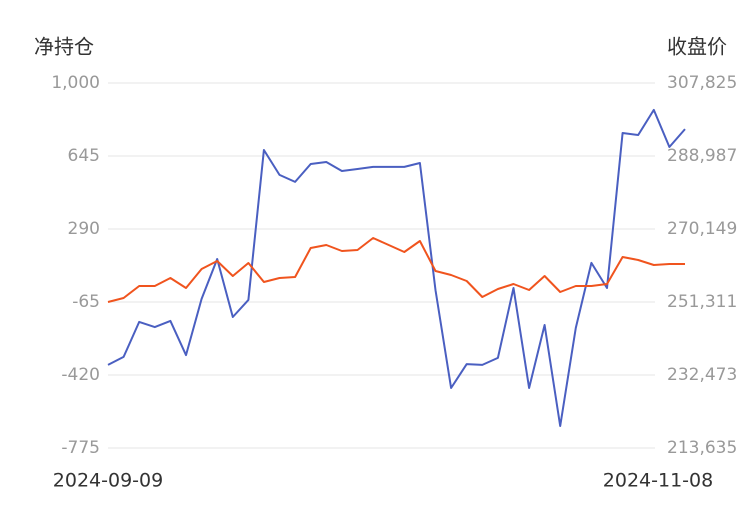 The image size is (750, 510). I want to click on y-axis-title: 净持仓, so click(64, 47).